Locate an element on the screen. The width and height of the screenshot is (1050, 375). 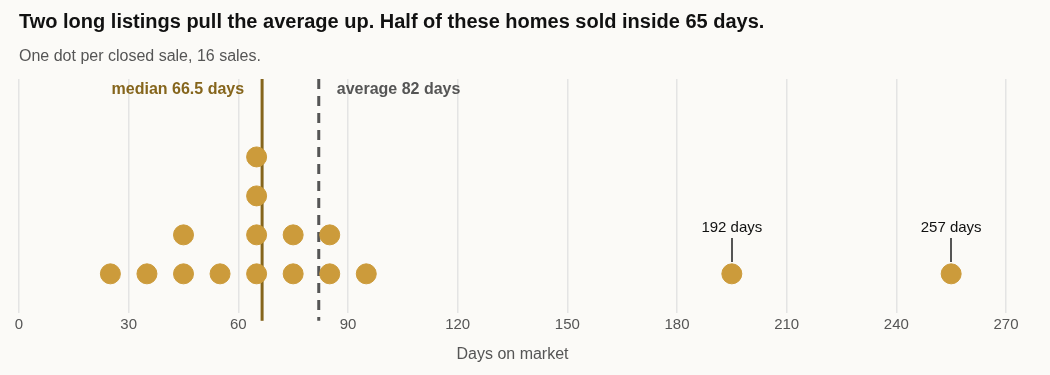
x-tick-label: 30 is located at coordinates (129, 323).